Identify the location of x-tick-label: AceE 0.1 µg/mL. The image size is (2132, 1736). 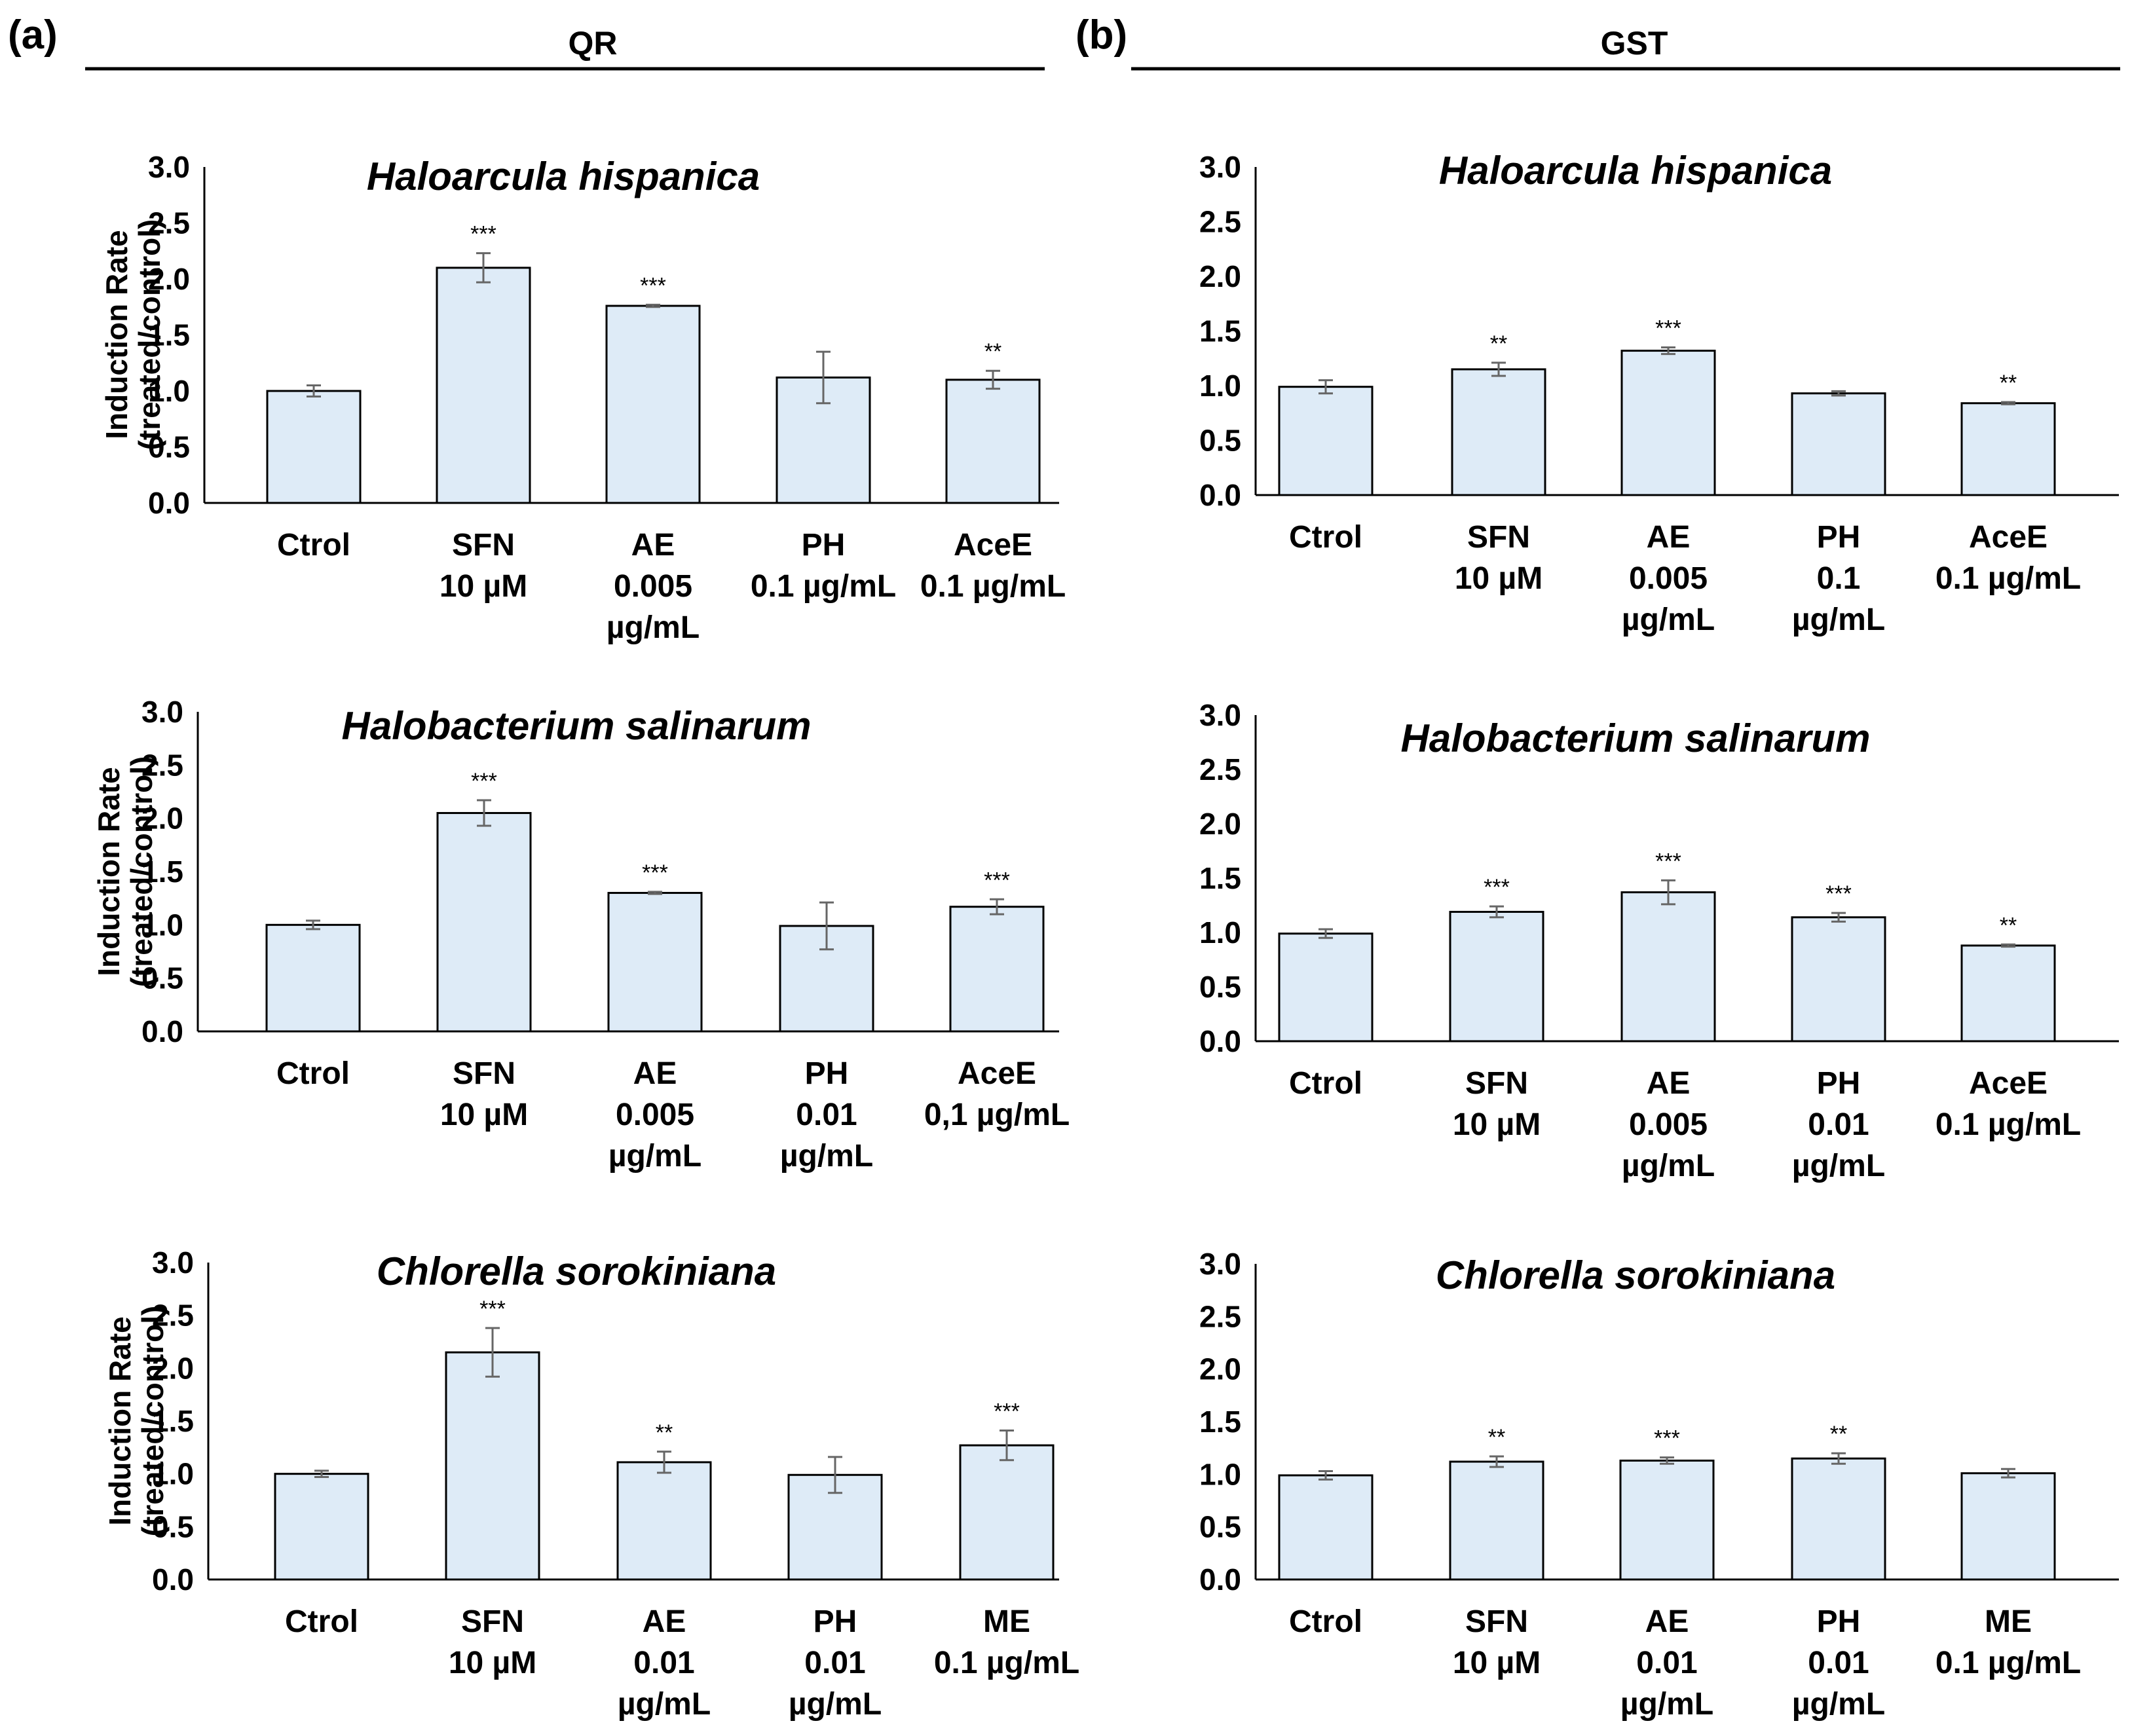
(2008, 558).